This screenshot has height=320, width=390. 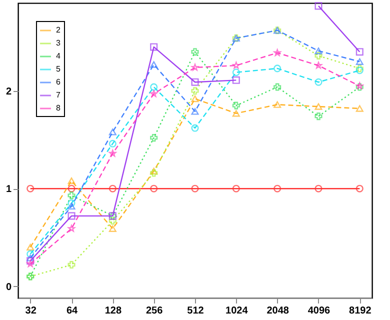 What do you see at coordinates (237, 311) in the screenshot?
I see `x-tick-label: 1024` at bounding box center [237, 311].